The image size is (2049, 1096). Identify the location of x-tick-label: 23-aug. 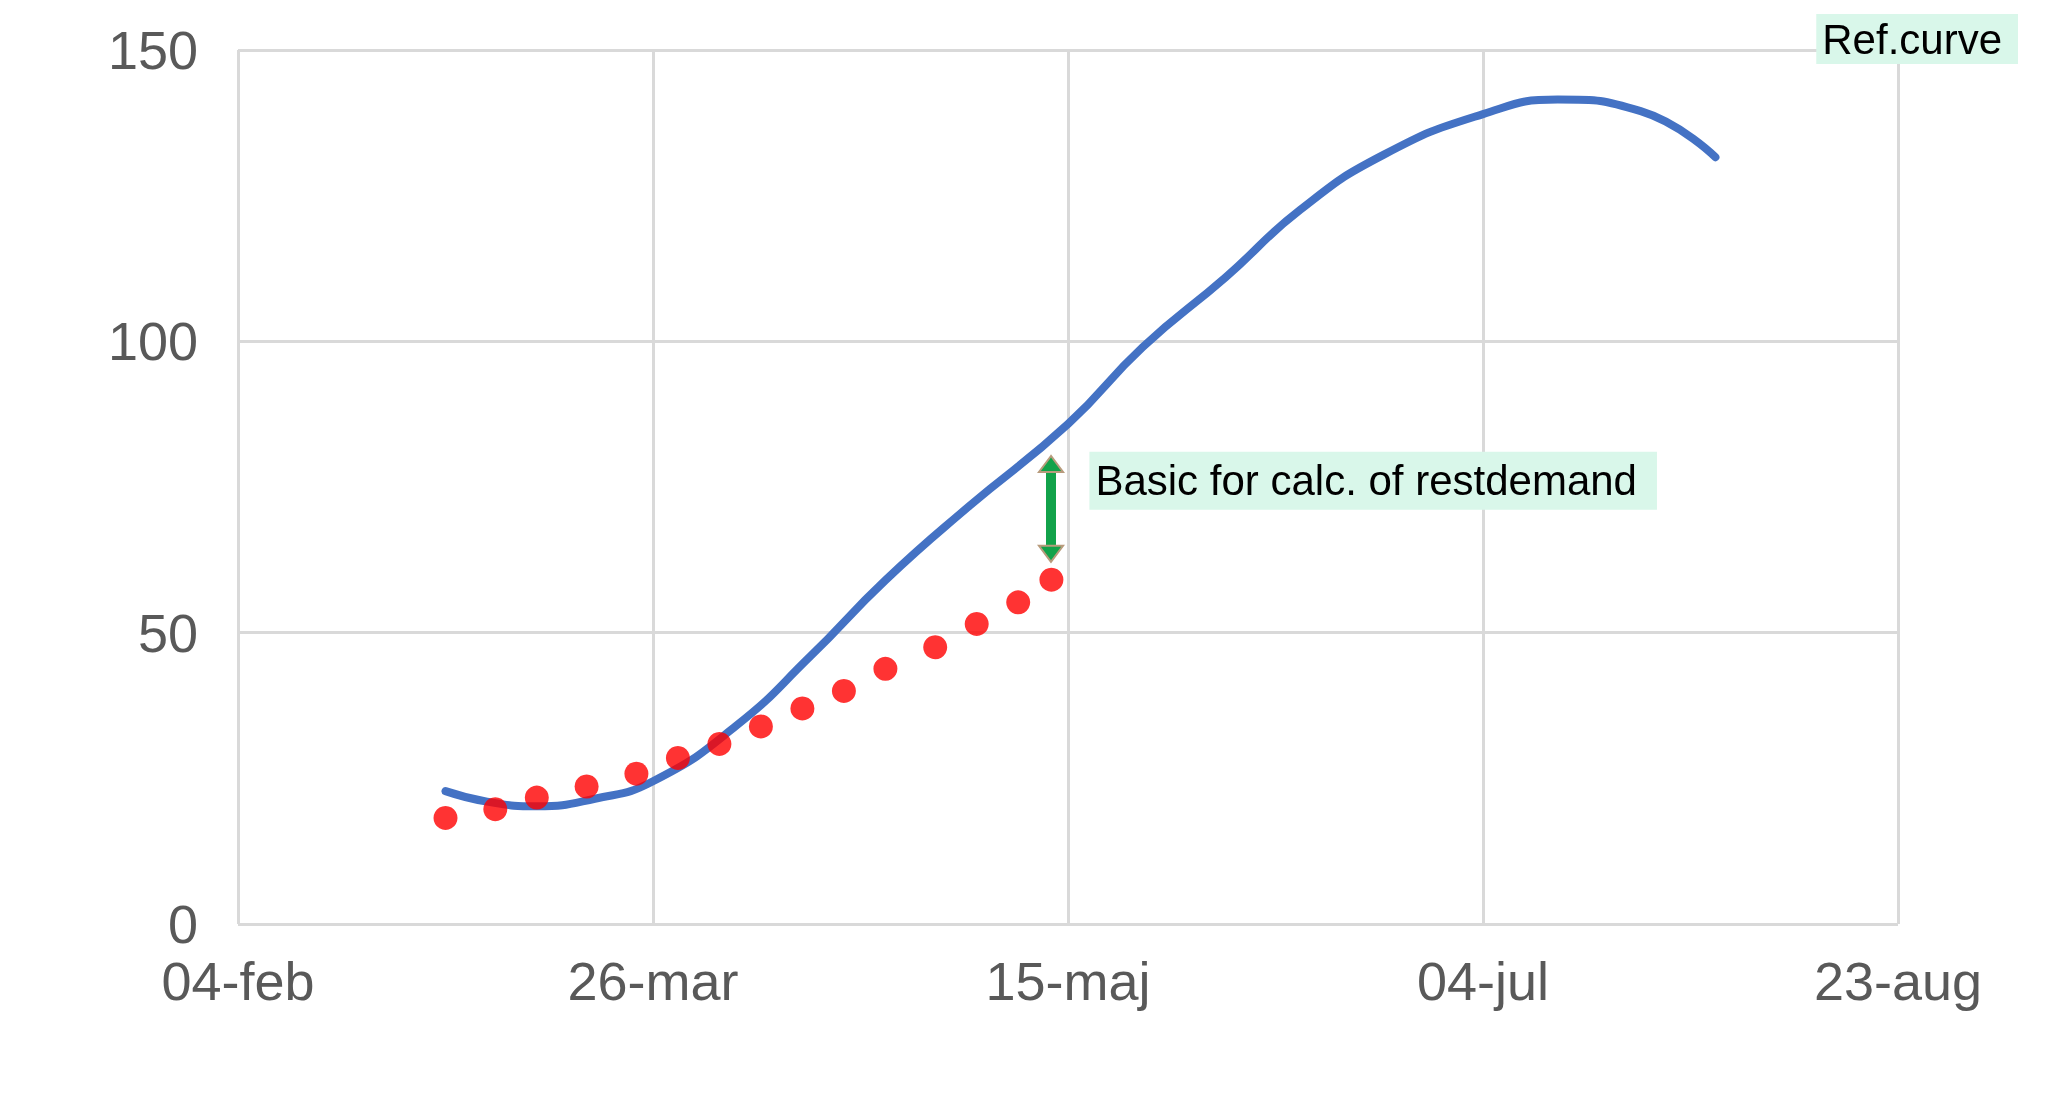
(1898, 981).